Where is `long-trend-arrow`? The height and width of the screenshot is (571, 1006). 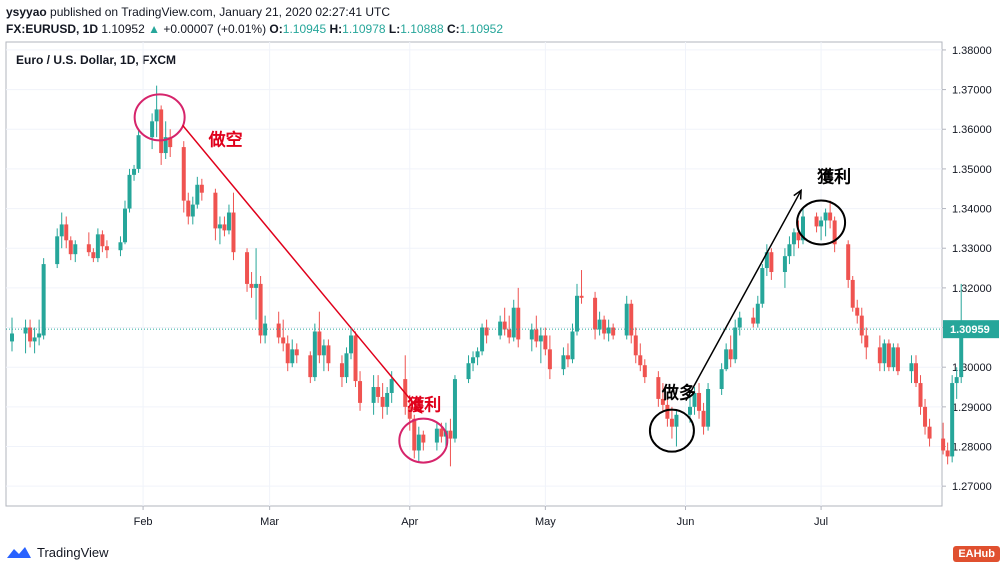 long-trend-arrow is located at coordinates (743, 296).